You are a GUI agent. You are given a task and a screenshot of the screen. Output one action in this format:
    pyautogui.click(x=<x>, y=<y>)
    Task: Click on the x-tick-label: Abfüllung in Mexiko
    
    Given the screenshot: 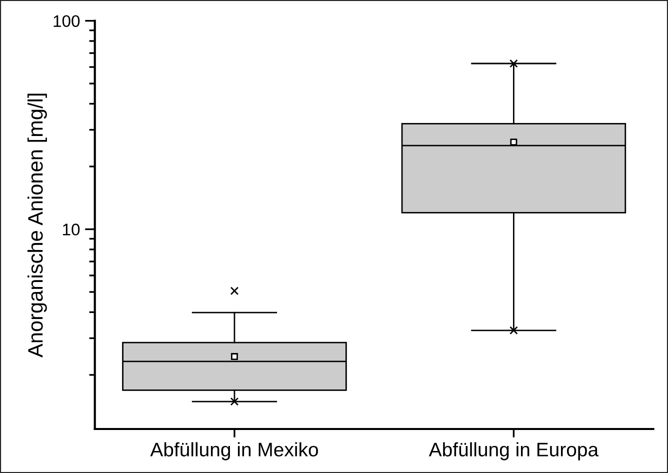 What is the action you would take?
    pyautogui.click(x=234, y=451)
    